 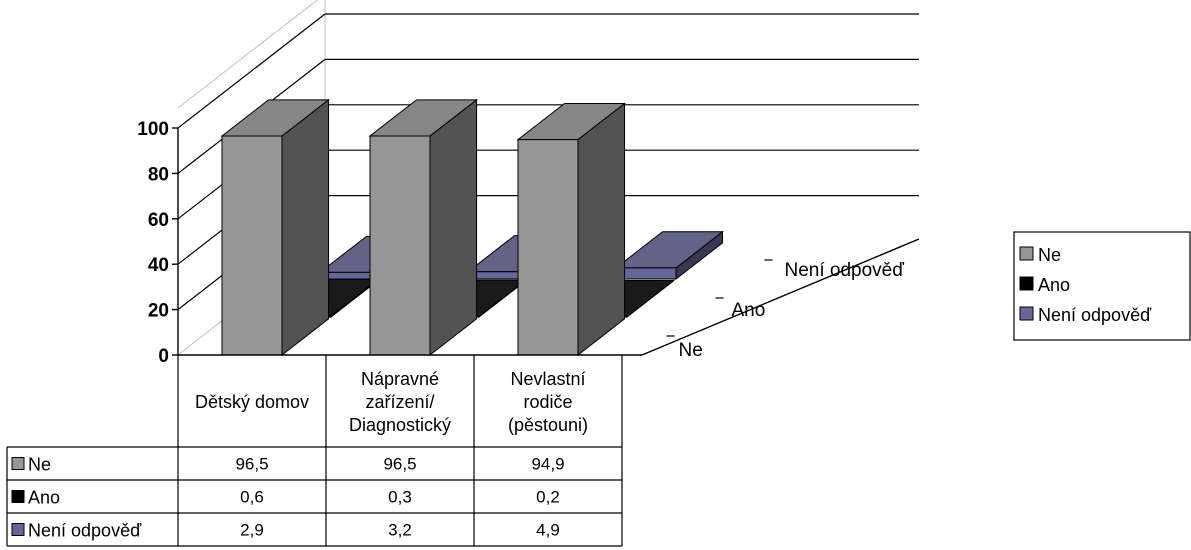 I want to click on category-label: Nápravné, so click(x=400, y=379).